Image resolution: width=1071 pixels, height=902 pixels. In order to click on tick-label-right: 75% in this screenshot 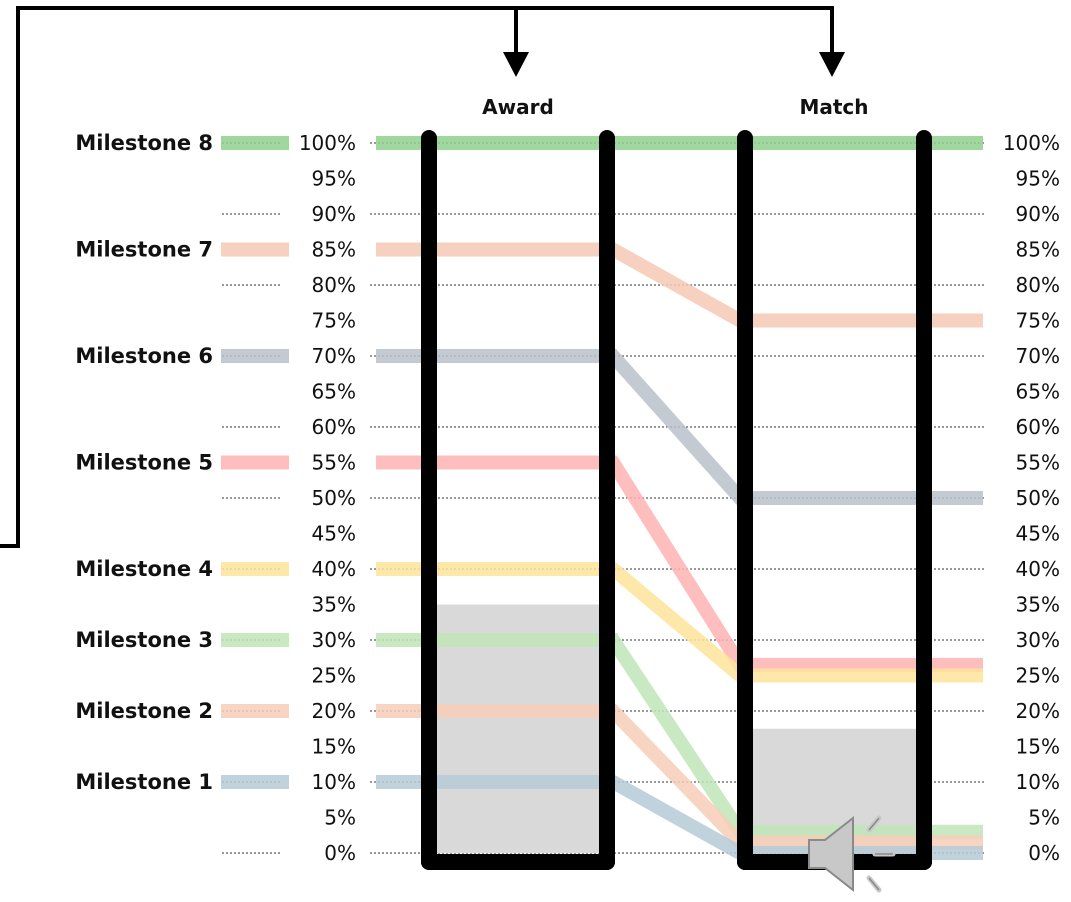, I will do `click(1038, 321)`.